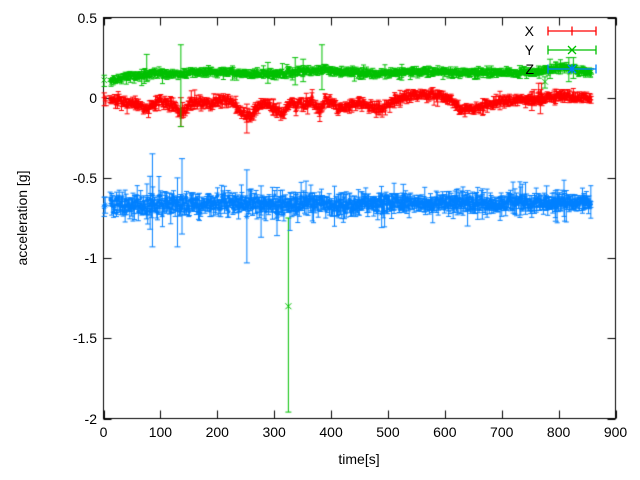  Describe the element at coordinates (359, 459) in the screenshot. I see `x-axis-label: time[s]` at that location.